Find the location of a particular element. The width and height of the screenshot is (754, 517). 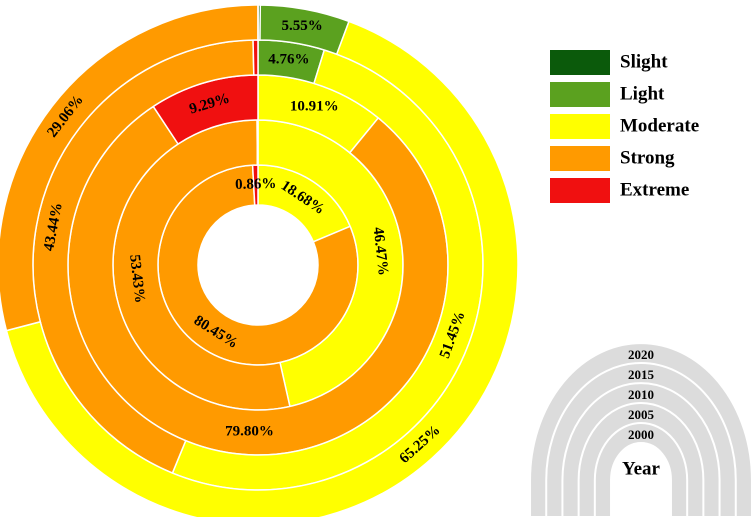

value-label: 53.43% is located at coordinates (136, 279).